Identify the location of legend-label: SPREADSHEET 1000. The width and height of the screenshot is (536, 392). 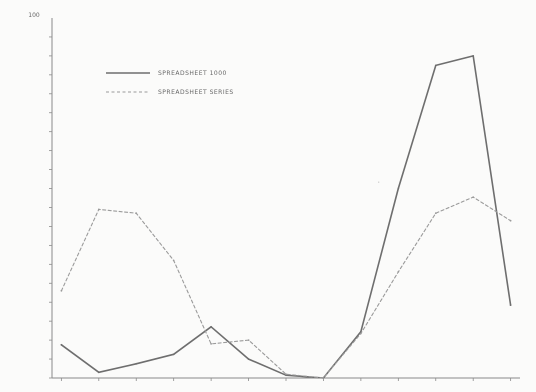
(192, 73).